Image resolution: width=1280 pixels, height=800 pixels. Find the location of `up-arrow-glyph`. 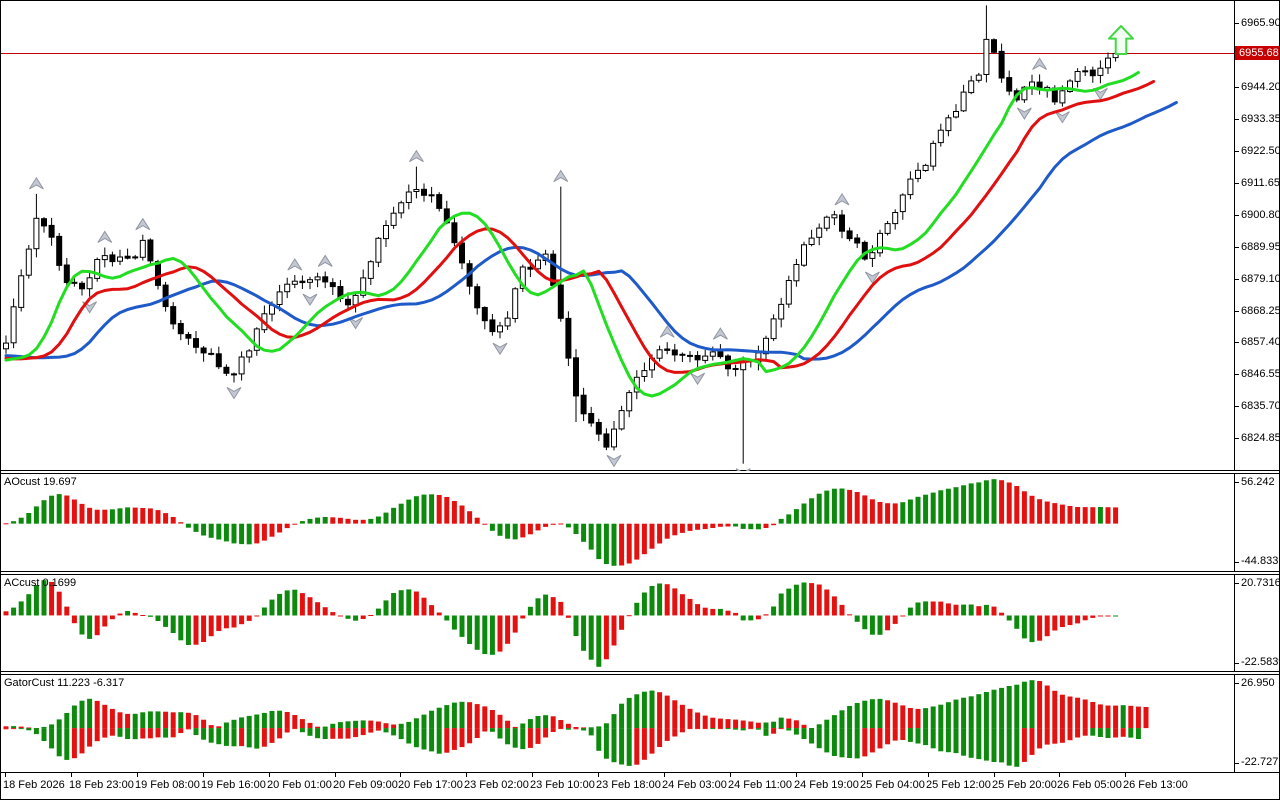

up-arrow-glyph is located at coordinates (1121, 40).